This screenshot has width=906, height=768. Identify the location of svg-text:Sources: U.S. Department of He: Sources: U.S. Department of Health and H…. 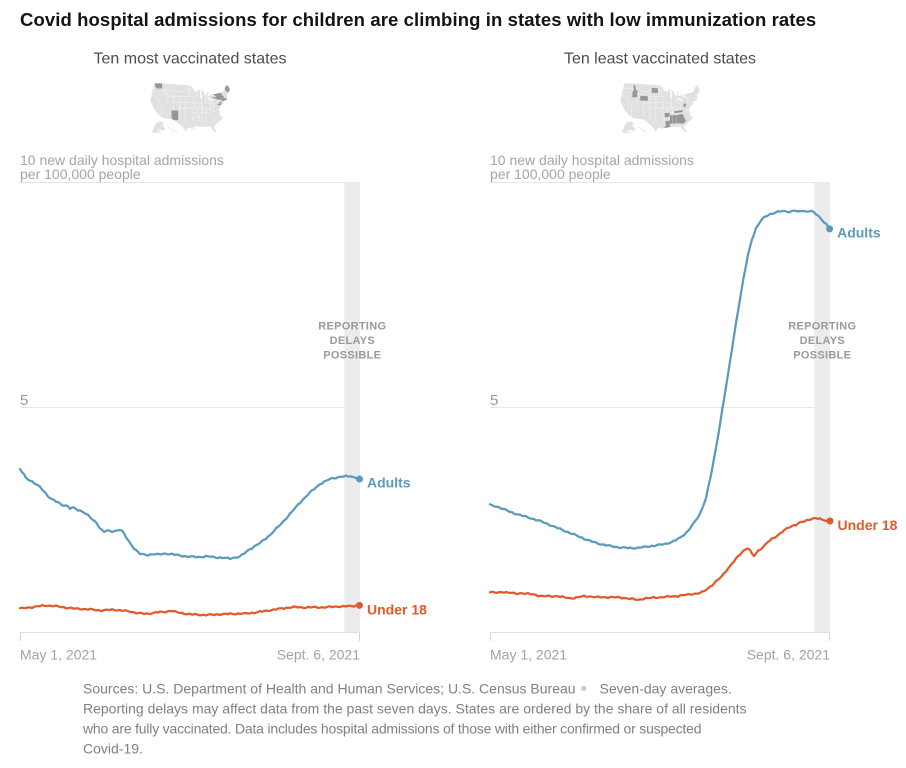
(329, 689).